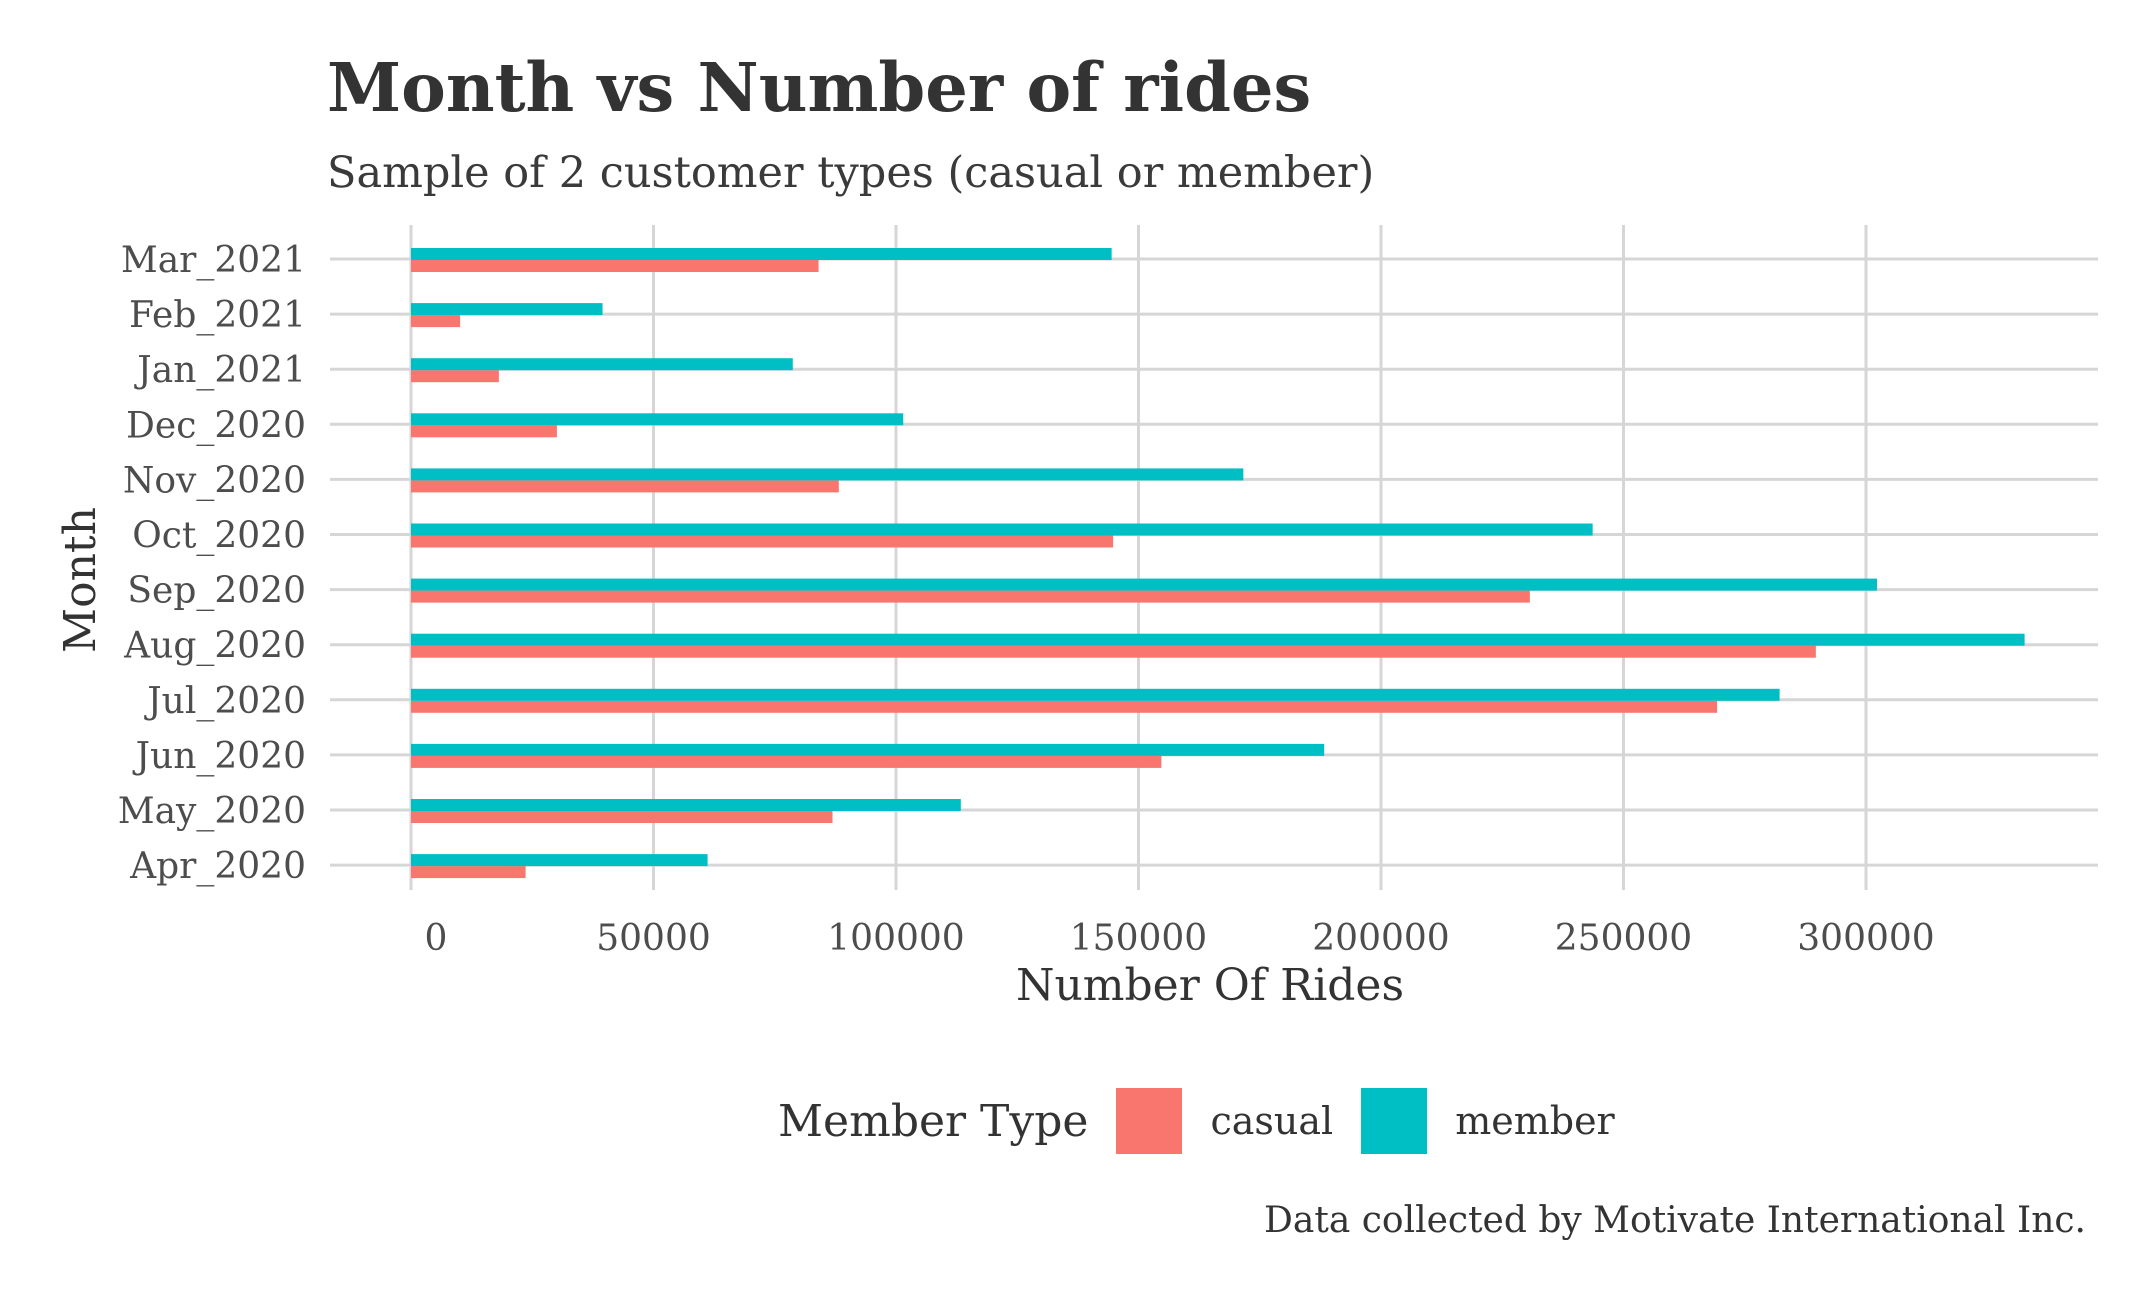 This screenshot has width=2134, height=1300. I want to click on x-tick-label: 100000, so click(895, 938).